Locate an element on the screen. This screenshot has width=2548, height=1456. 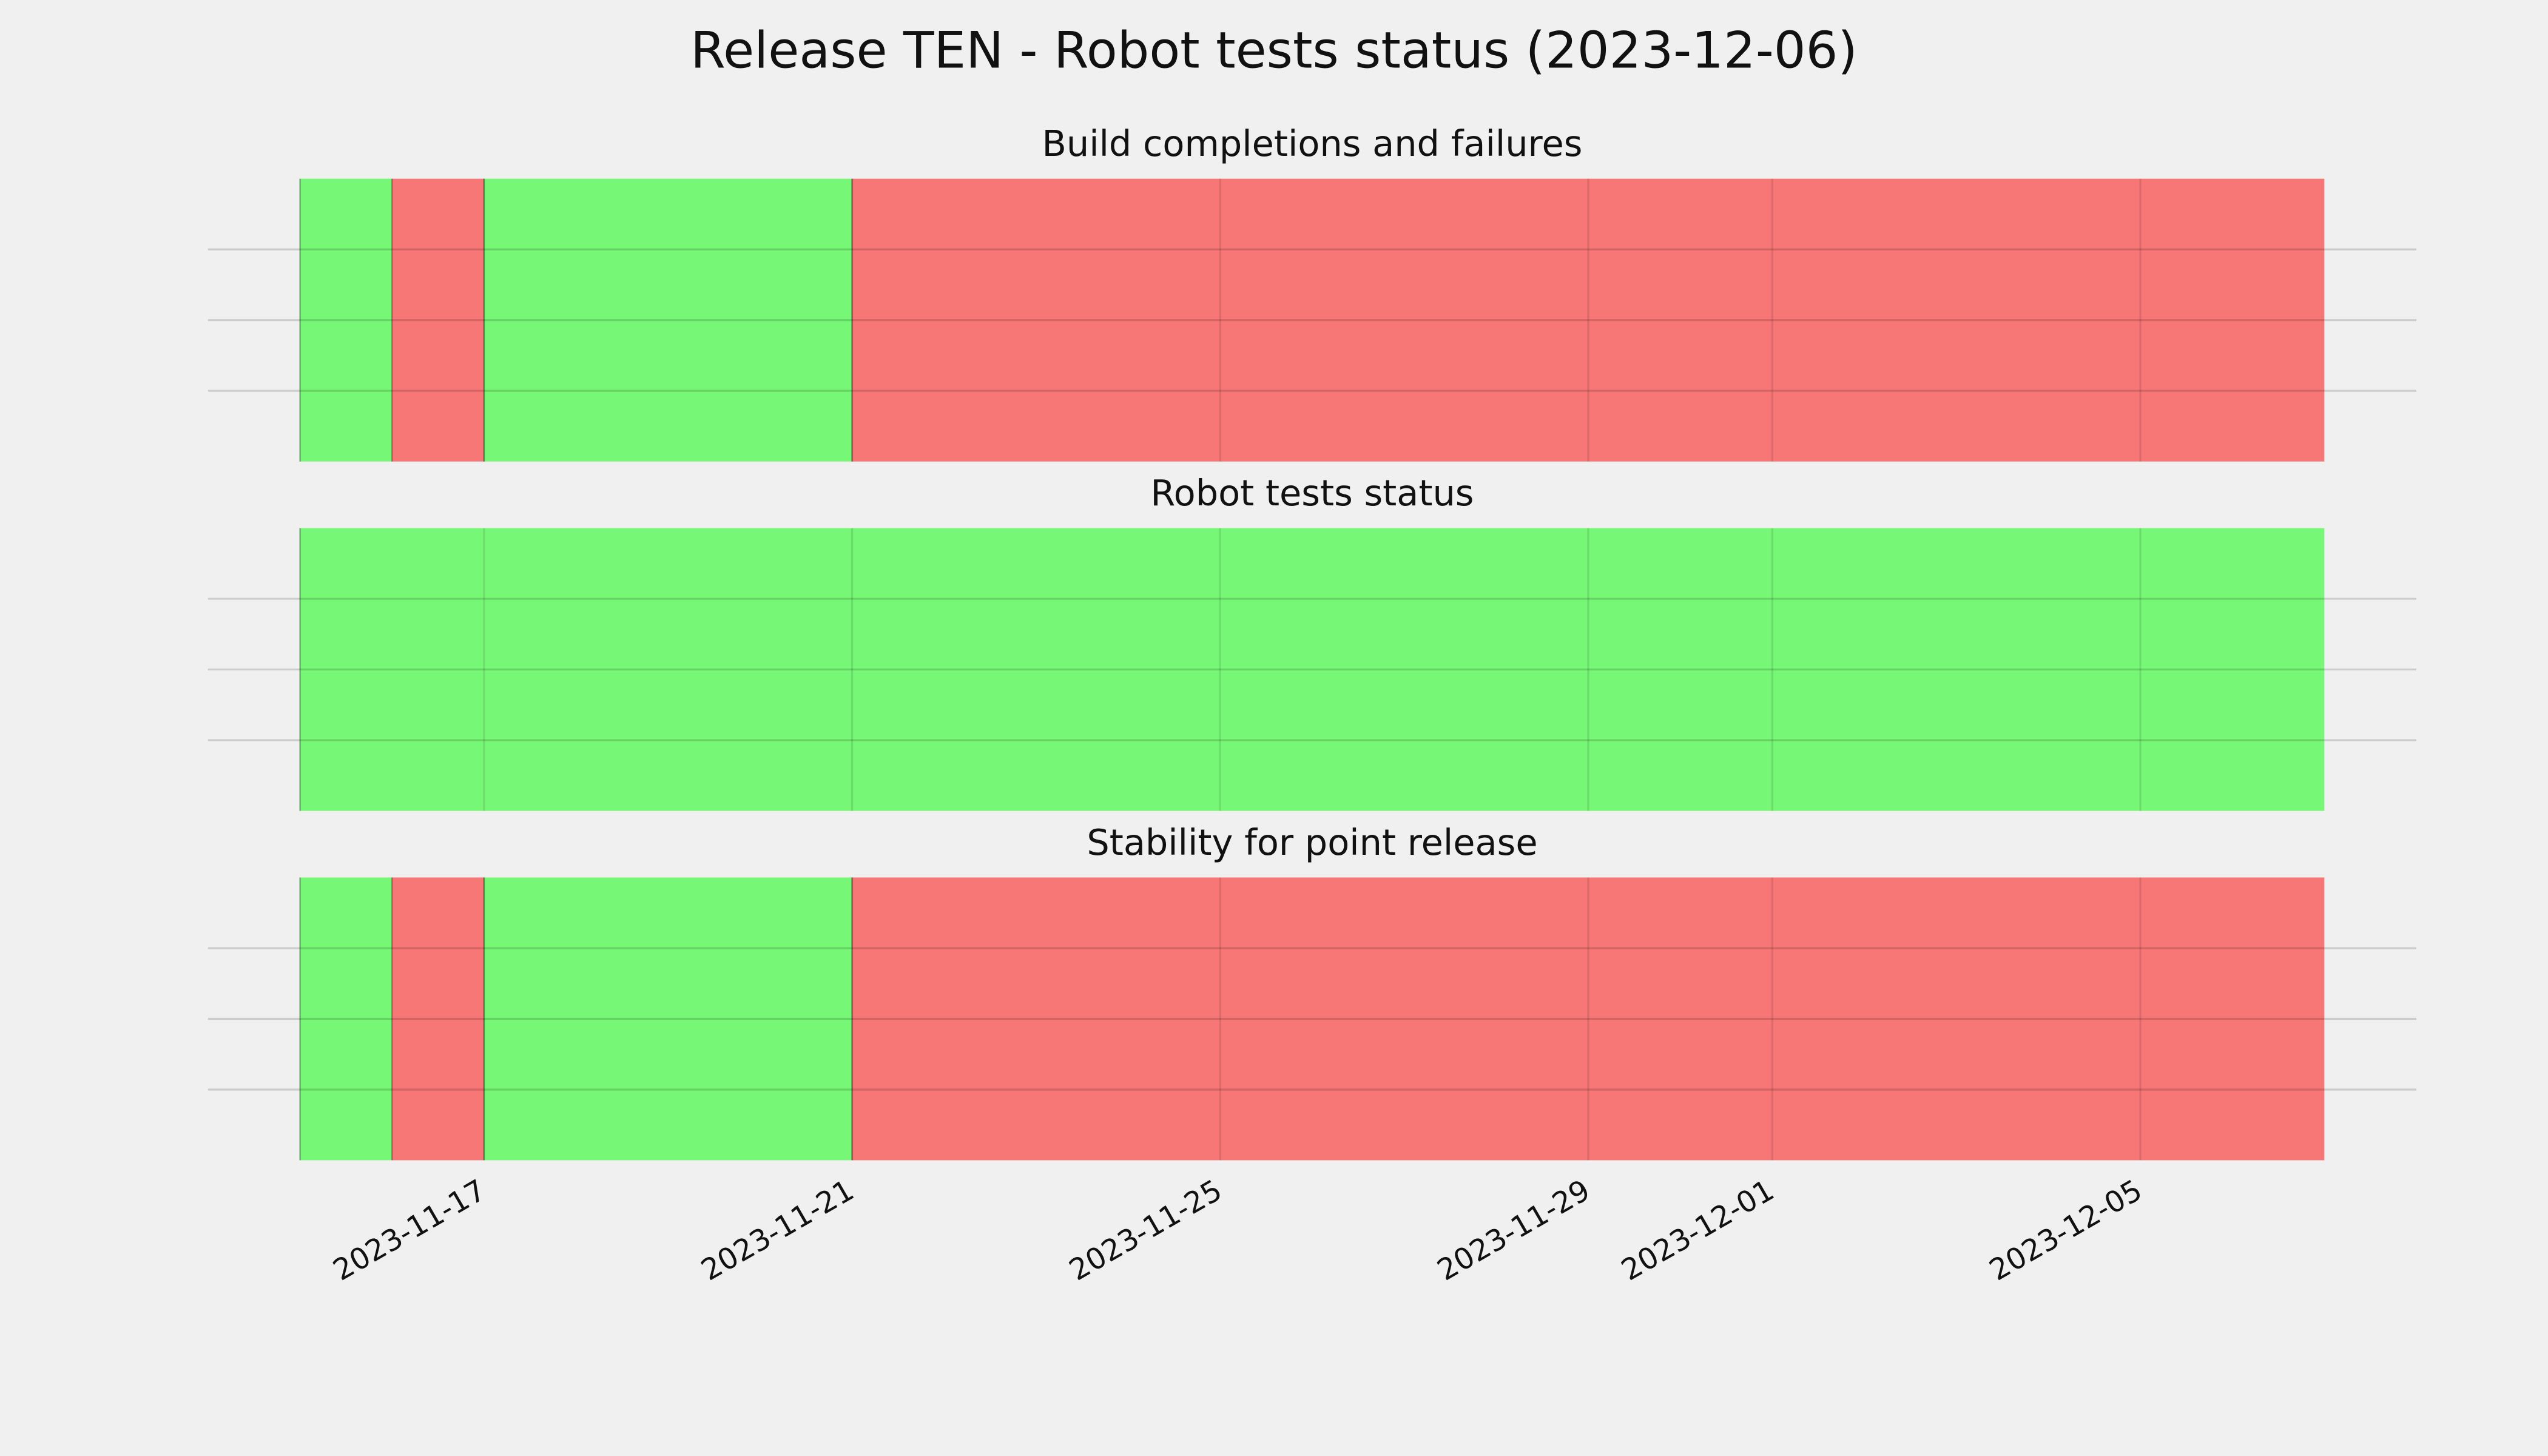
subplot-title: Robot tests status is located at coordinates (1312, 493).